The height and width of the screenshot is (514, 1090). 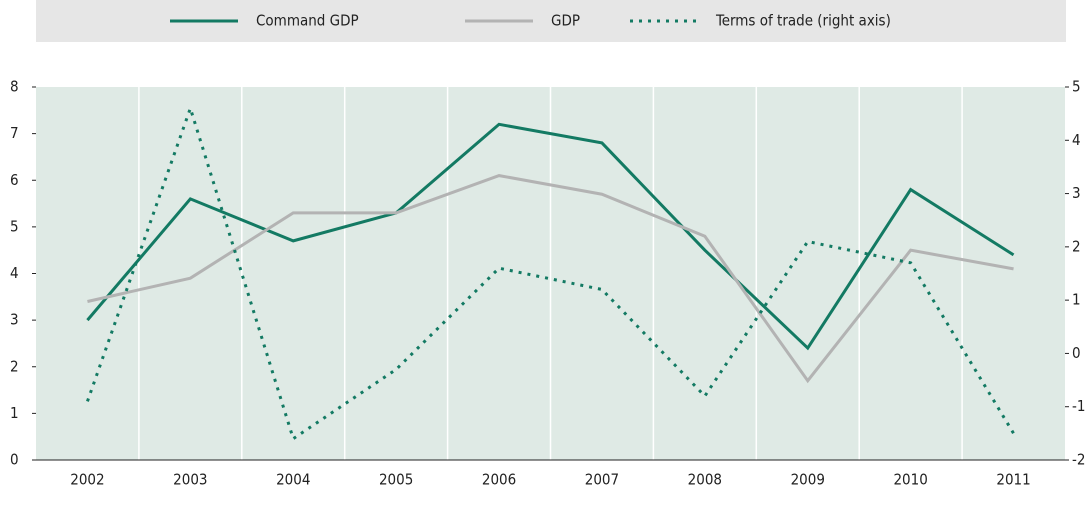 I want to click on y-tick-label: 8, so click(x=14, y=87).